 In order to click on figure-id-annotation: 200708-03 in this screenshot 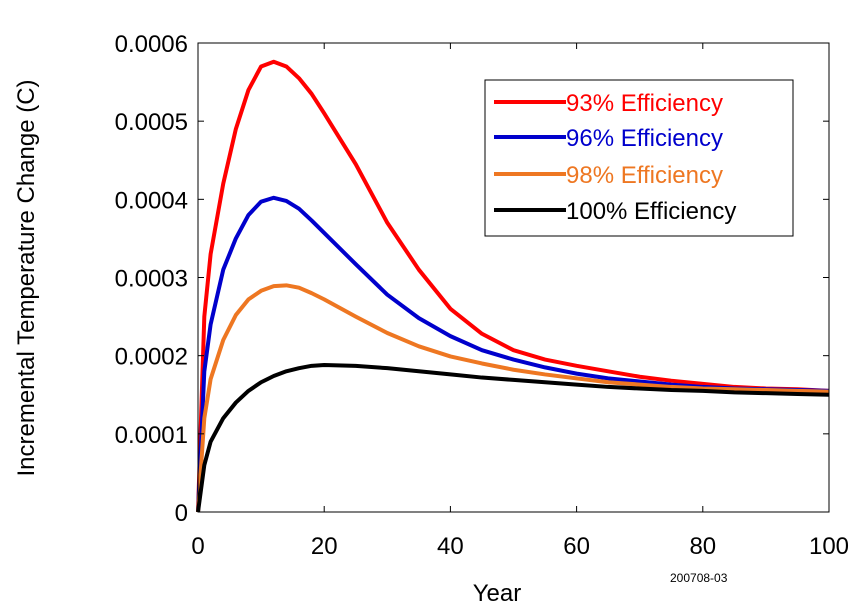, I will do `click(699, 578)`.